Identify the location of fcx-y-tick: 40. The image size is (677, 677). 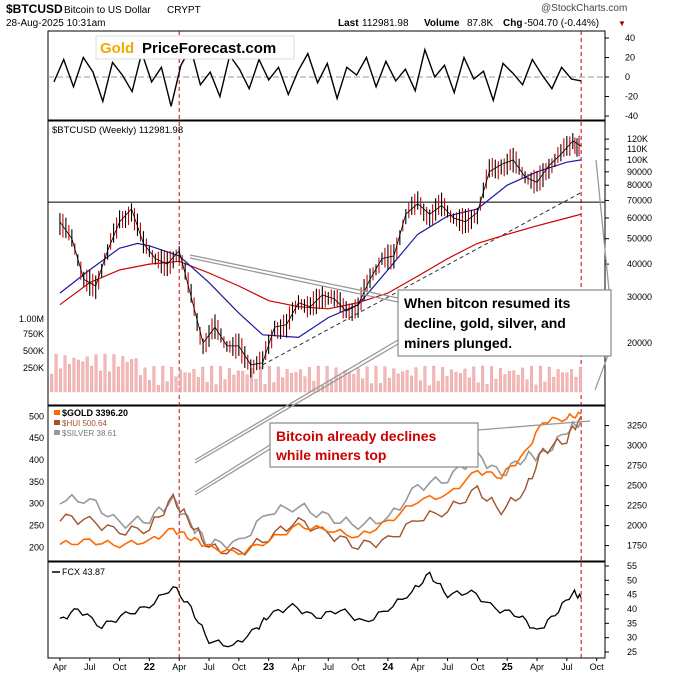
(632, 609).